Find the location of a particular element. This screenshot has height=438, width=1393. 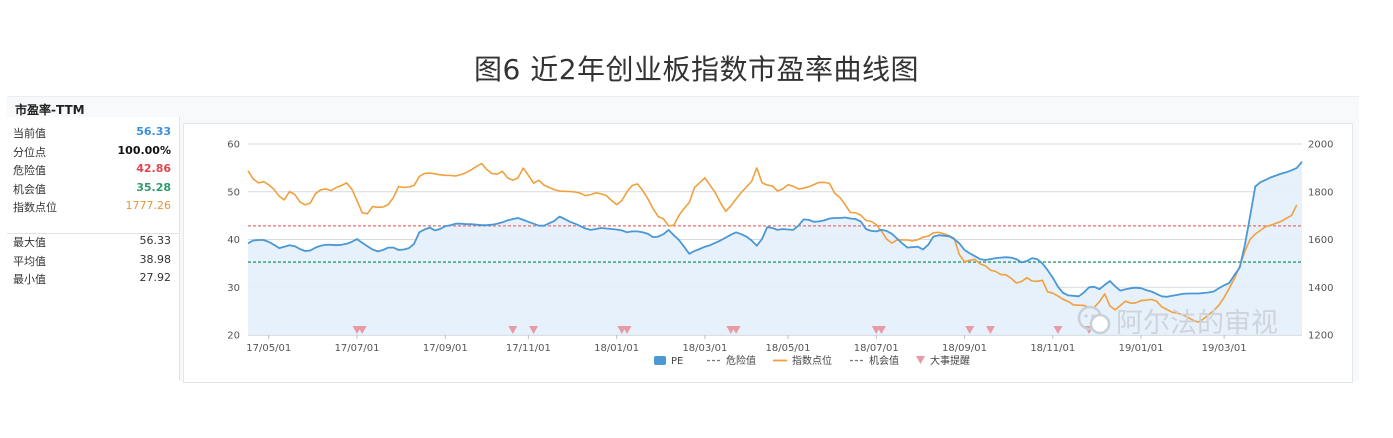

x-tick-label: 19/01/01 is located at coordinates (1141, 348).